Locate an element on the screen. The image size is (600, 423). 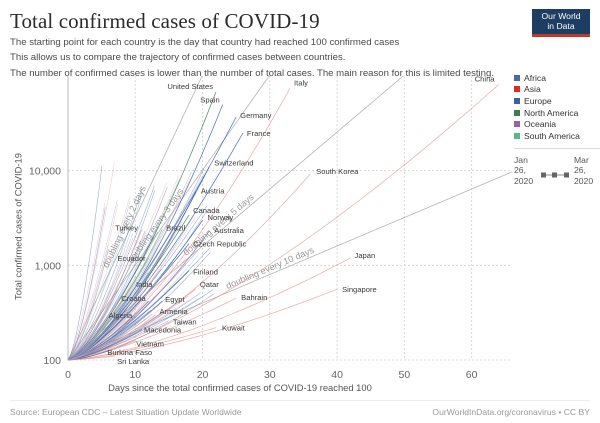
country-label: Qatar is located at coordinates (209, 284).